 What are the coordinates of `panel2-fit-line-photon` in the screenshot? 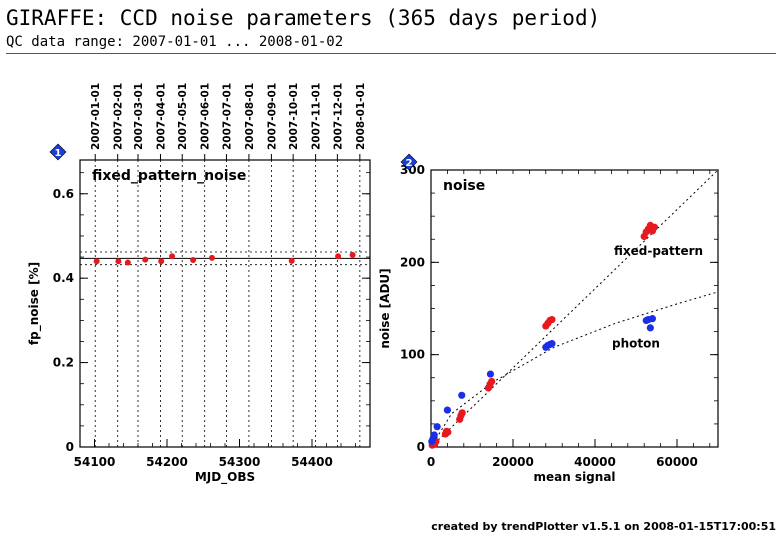 It's located at (574, 369).